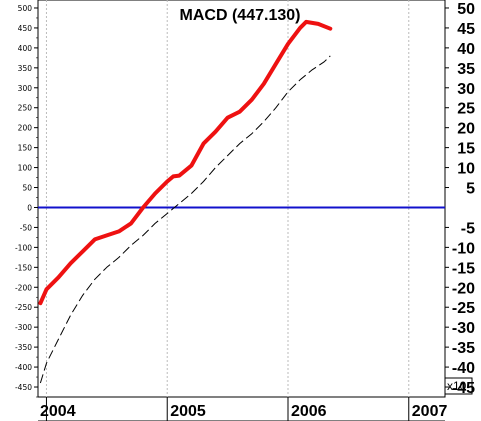 The image size is (481, 421). I want to click on left-tick-label: 150, so click(25, 148).